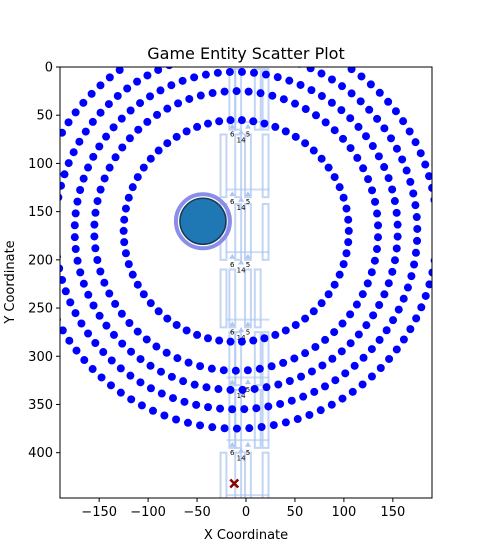 This screenshot has width=480, height=560. Describe the element at coordinates (248, 453) in the screenshot. I see `lane-label: 5` at that location.